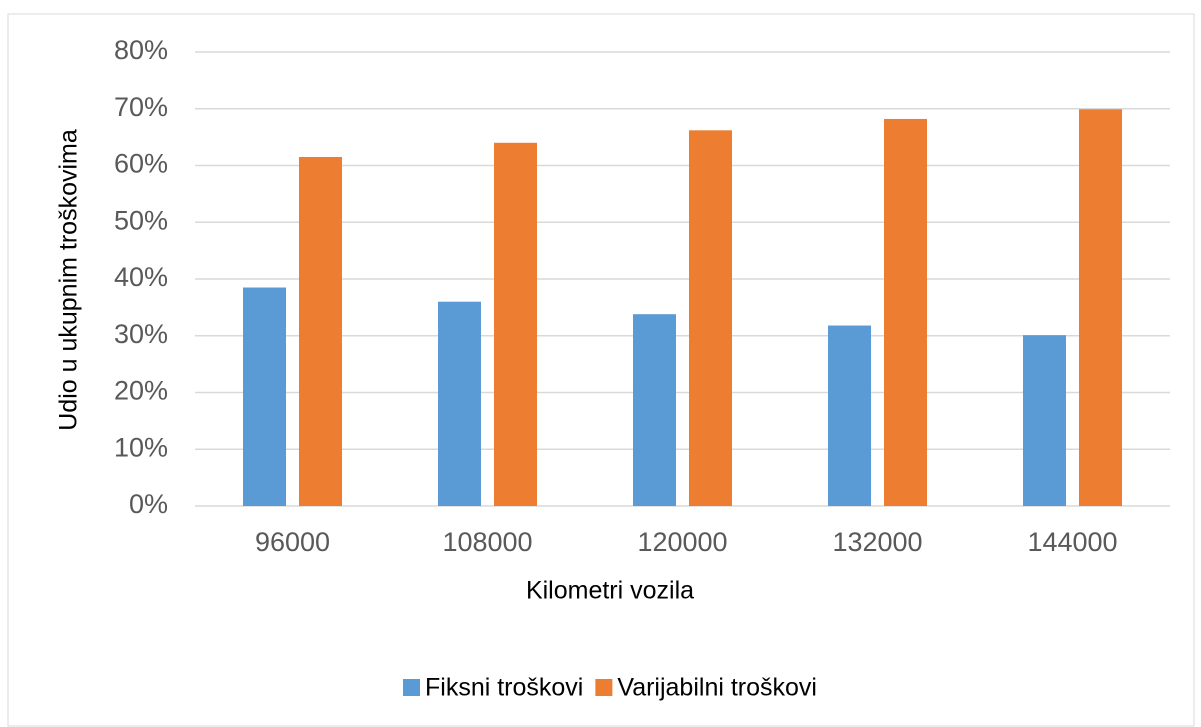 The width and height of the screenshot is (1201, 727). Describe the element at coordinates (141, 447) in the screenshot. I see `y-tick-label: 10%` at that location.